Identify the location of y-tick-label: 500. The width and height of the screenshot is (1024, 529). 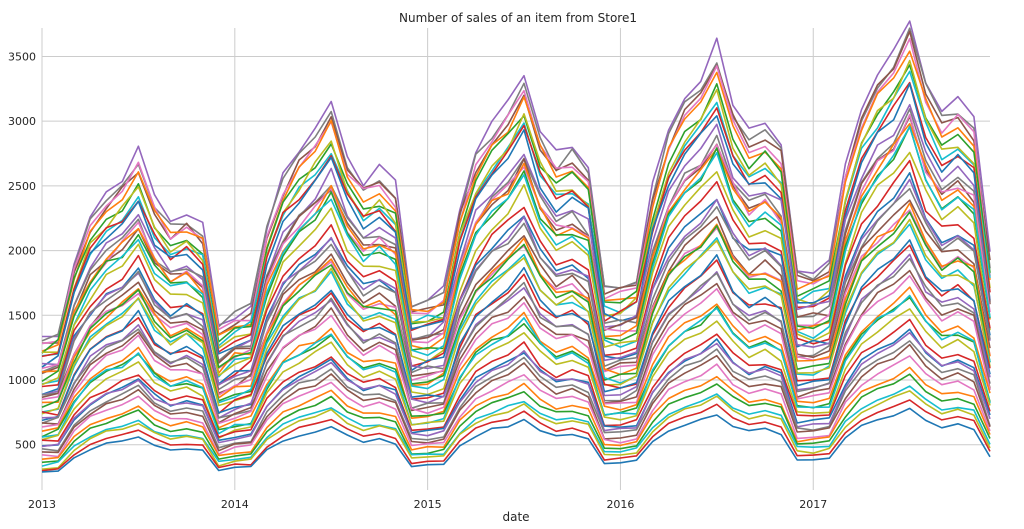
(25, 445).